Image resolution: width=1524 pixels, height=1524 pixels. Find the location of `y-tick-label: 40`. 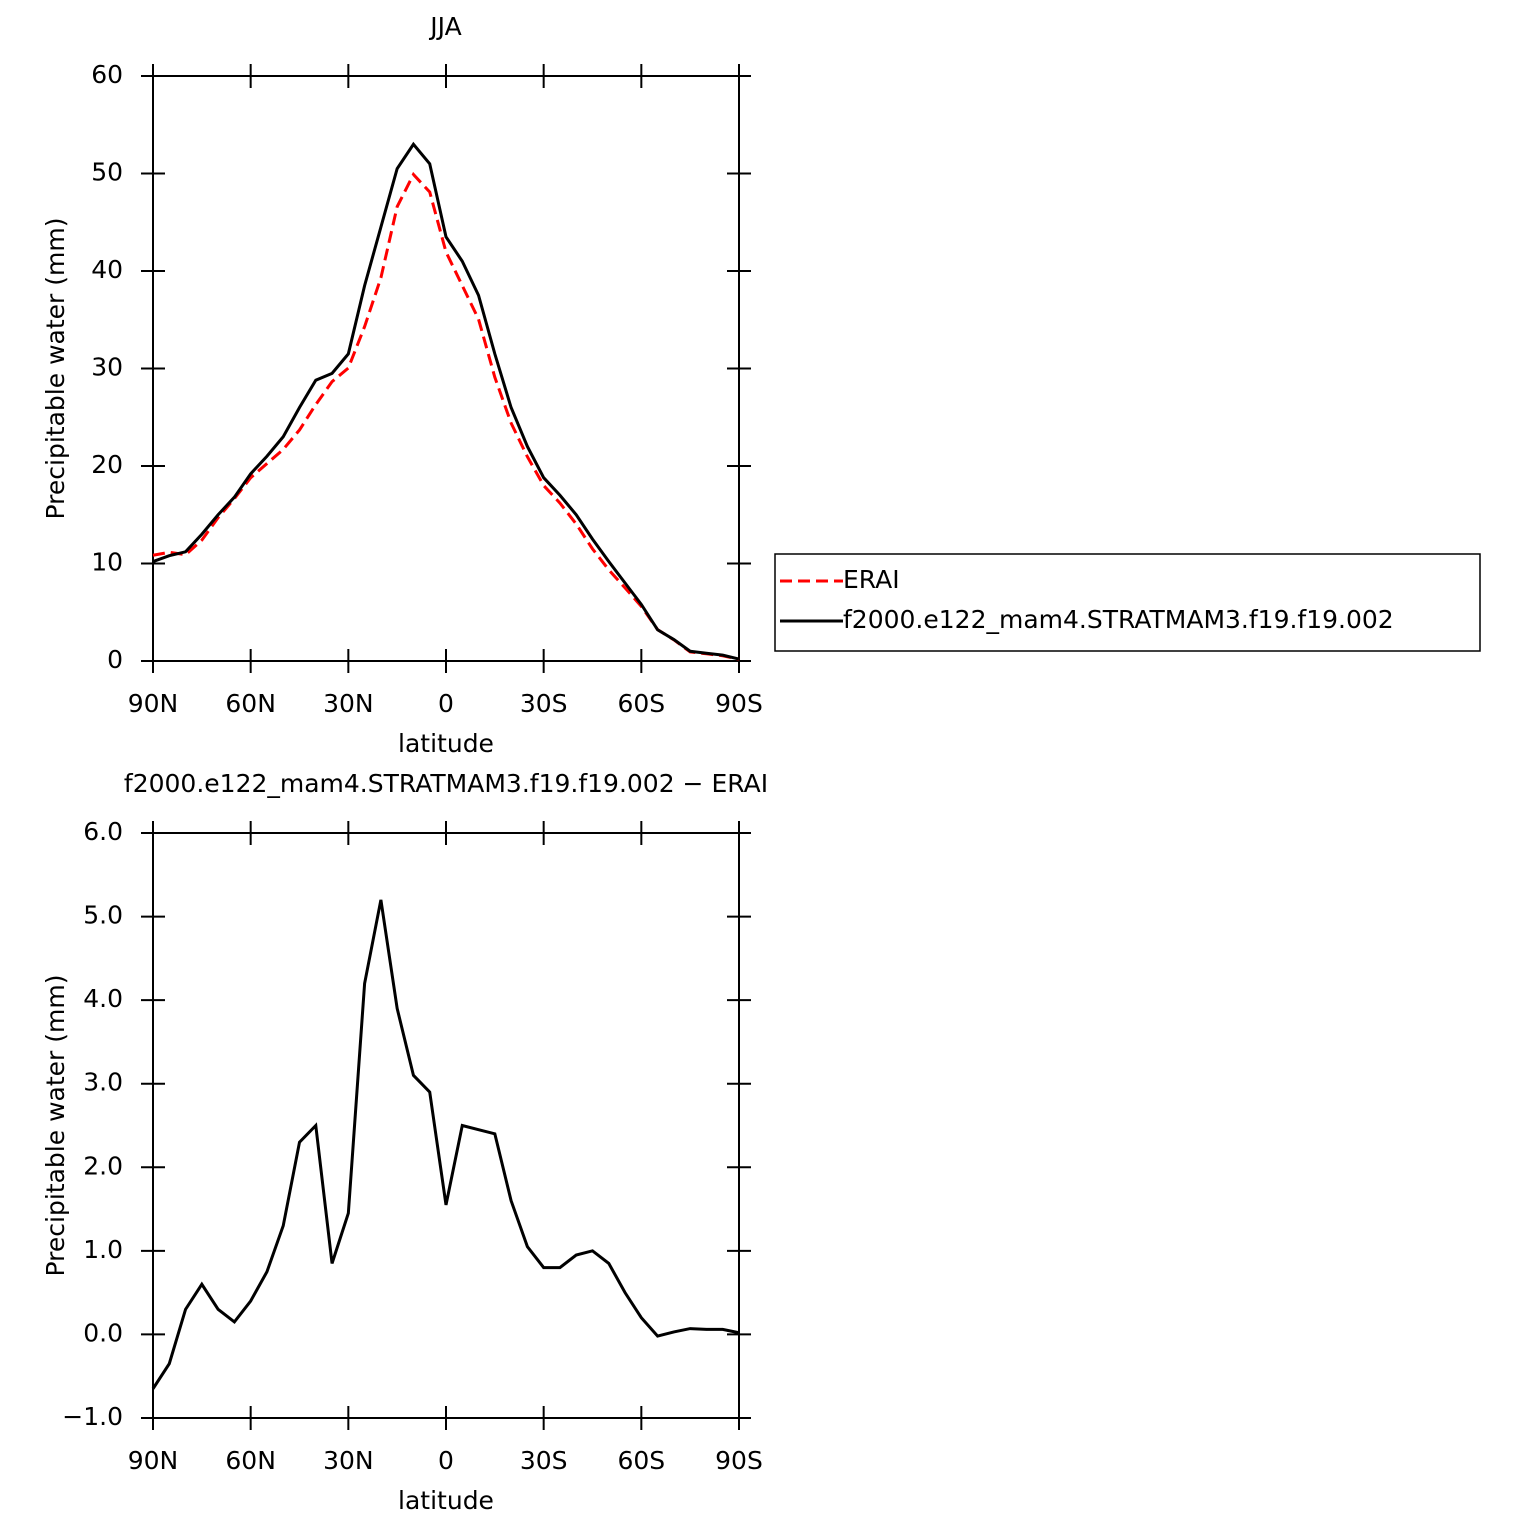

y-tick-label: 40 is located at coordinates (107, 269).